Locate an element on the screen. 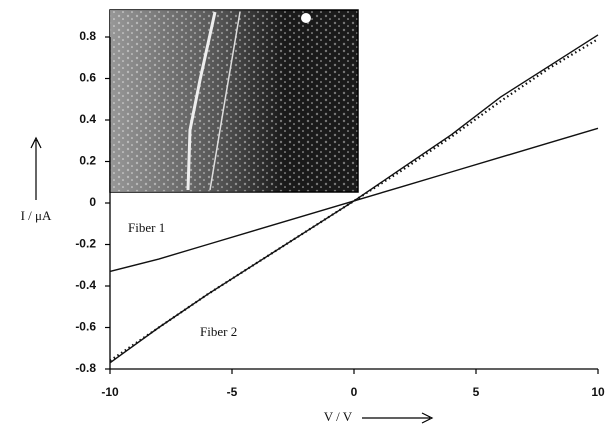 The width and height of the screenshot is (615, 432). y-arrow is located at coordinates (36, 168).